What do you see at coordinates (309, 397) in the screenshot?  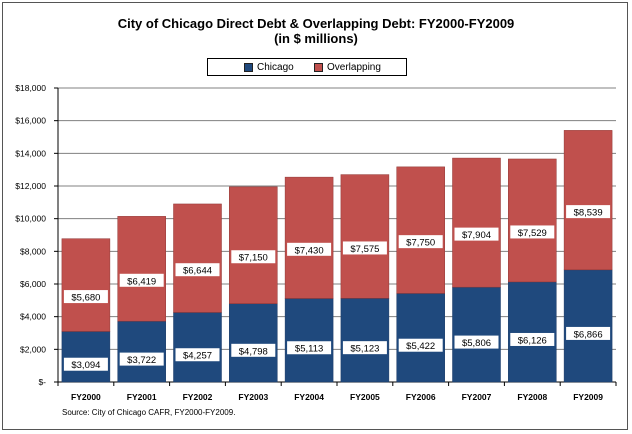 I see `x-tick-label: FY2004` at bounding box center [309, 397].